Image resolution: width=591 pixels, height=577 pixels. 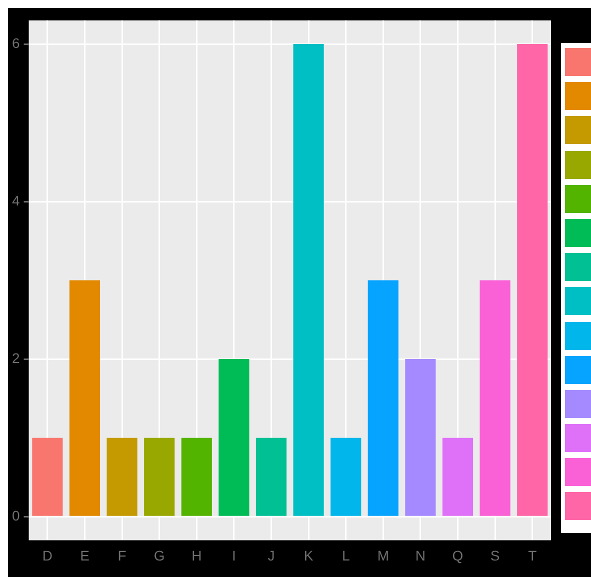 What do you see at coordinates (346, 555) in the screenshot?
I see `x-tick-label: L` at bounding box center [346, 555].